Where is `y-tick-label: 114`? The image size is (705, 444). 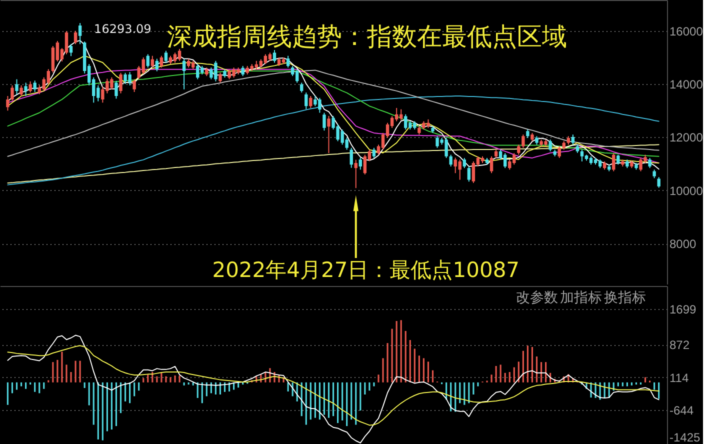
y-tick-label: 114 is located at coordinates (679, 377).